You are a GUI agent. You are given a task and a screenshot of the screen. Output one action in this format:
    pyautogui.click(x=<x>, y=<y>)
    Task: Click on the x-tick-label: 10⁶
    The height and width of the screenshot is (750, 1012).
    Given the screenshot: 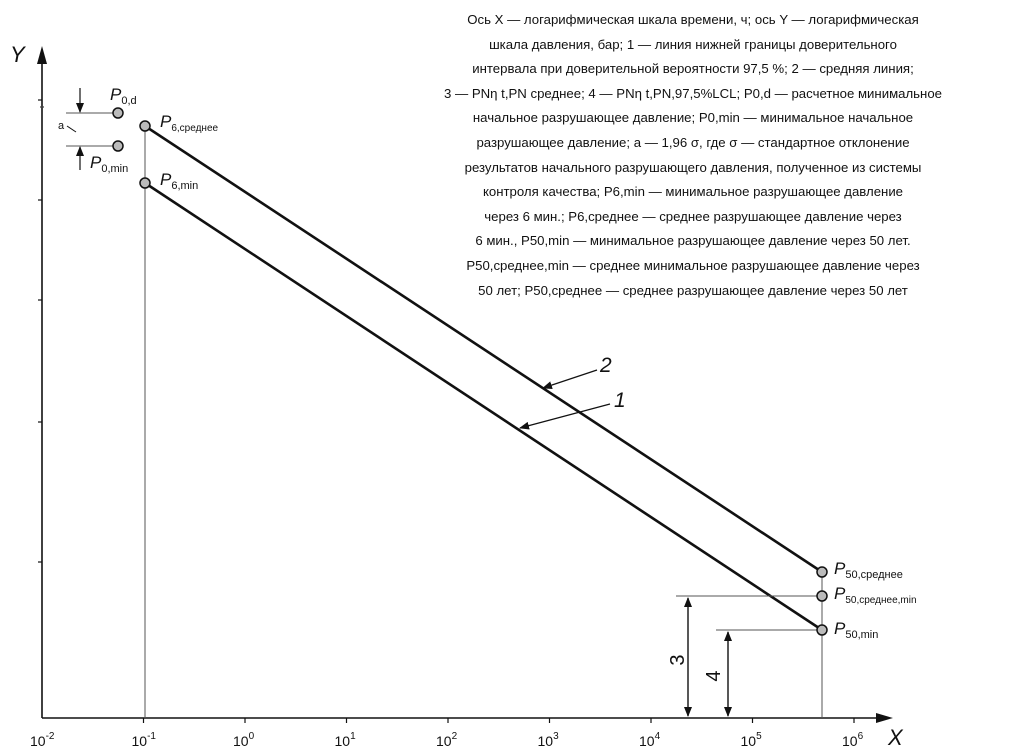 What is the action you would take?
    pyautogui.click(x=853, y=740)
    